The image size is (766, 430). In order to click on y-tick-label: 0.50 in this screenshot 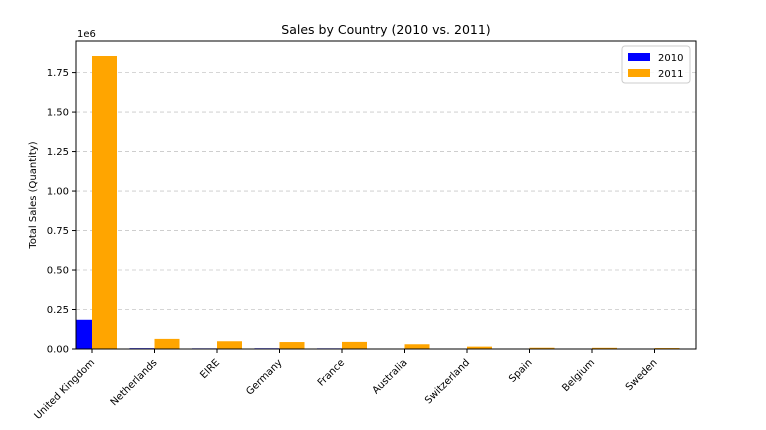, I will do `click(58, 271)`.